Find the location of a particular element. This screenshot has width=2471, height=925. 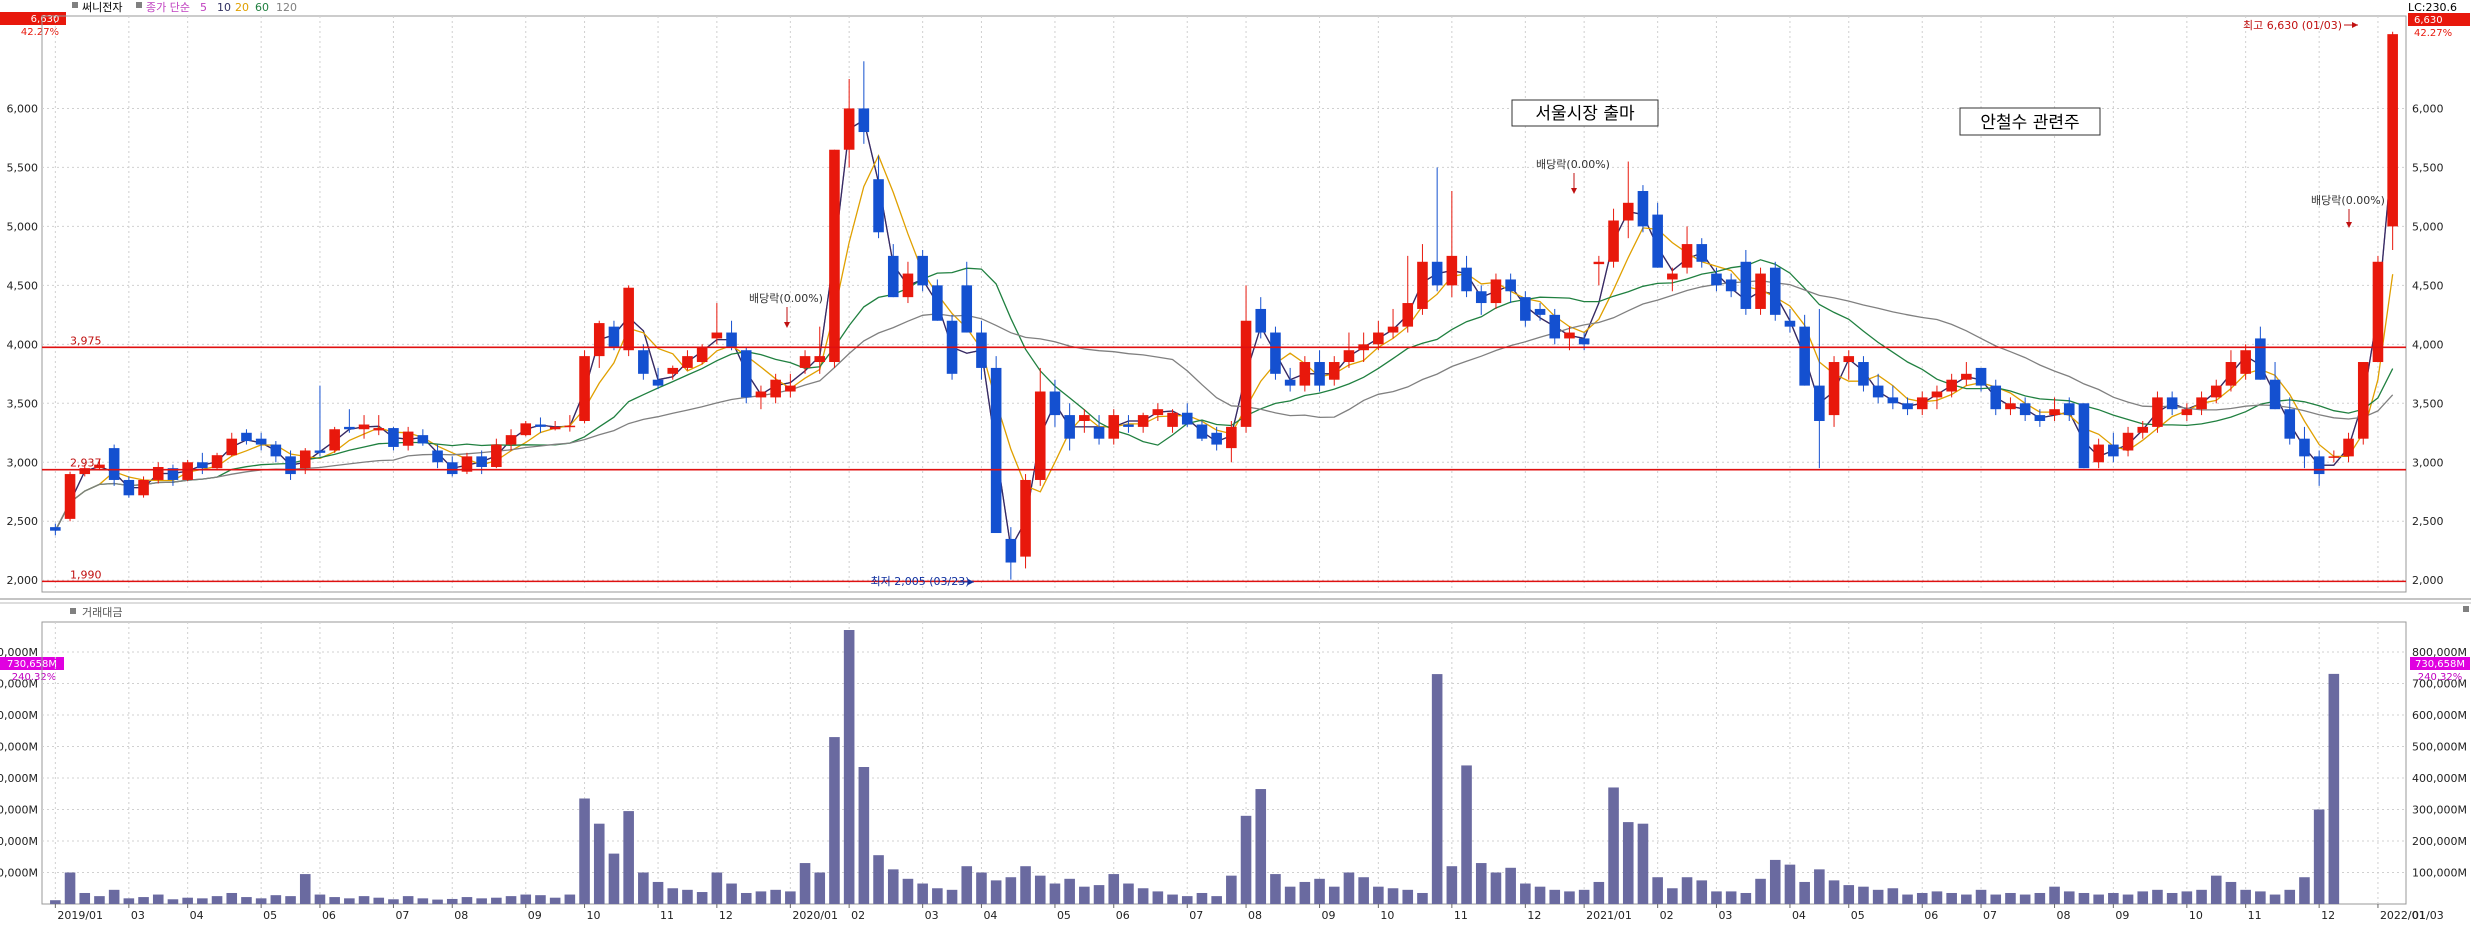

pane-maximize-icon is located at coordinates (2466, 609).